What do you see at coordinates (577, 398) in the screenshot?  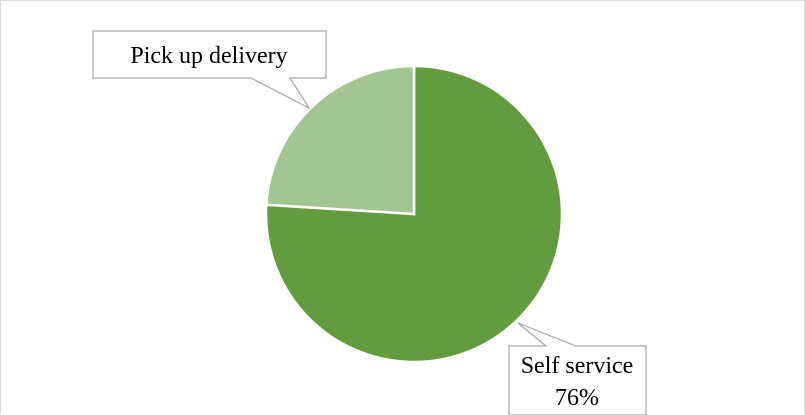 I see `data-label-self-service-value: 76%` at bounding box center [577, 398].